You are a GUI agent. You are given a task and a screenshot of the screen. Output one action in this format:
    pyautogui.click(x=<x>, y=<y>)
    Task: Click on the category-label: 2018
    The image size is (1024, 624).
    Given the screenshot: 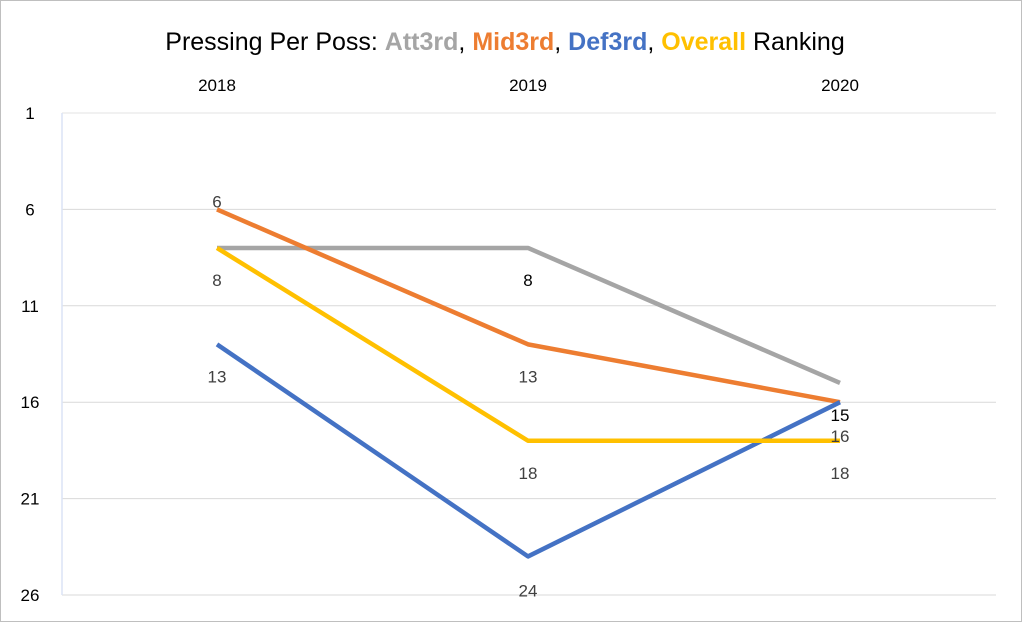 What is the action you would take?
    pyautogui.click(x=217, y=85)
    